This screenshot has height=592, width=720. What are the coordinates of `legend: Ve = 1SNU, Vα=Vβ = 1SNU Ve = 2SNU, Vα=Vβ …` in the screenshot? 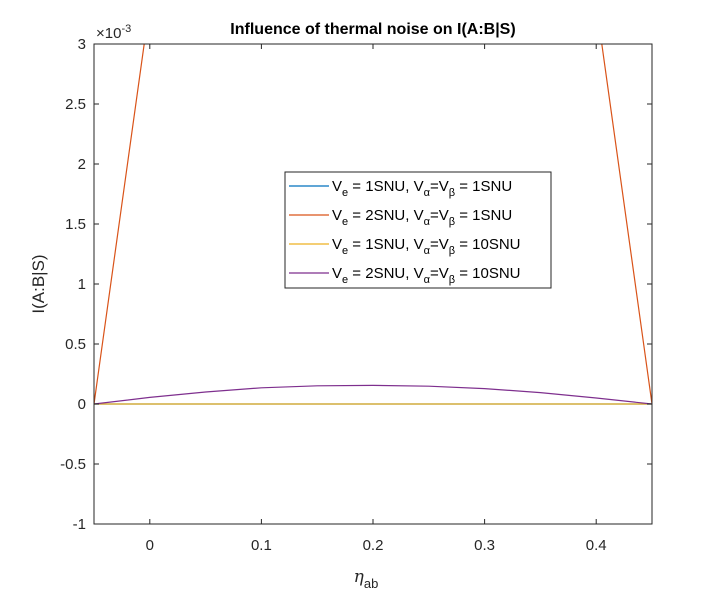 It's located at (418, 230).